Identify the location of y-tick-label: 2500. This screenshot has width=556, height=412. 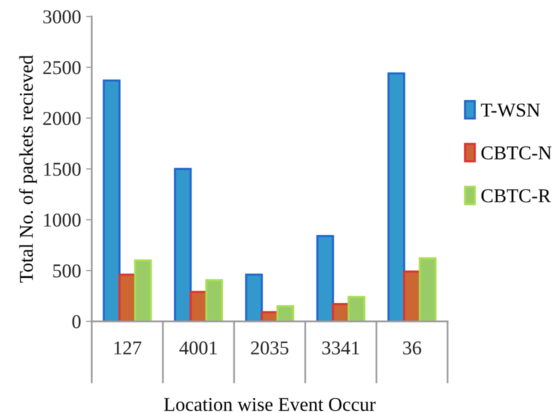
(62, 67).